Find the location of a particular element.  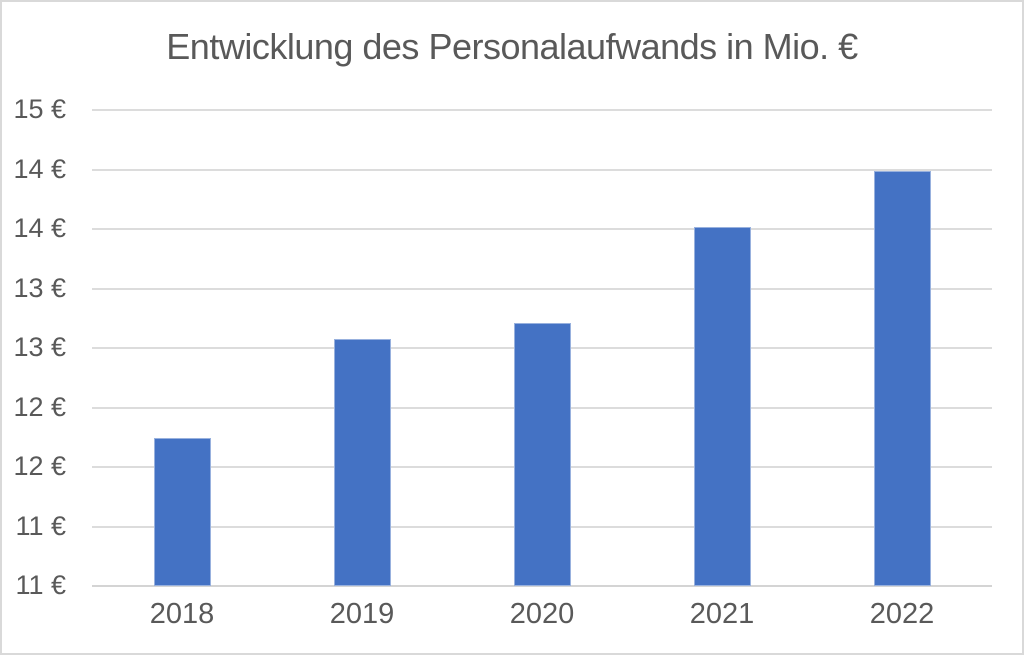

x-tick-label: 2019 is located at coordinates (362, 614).